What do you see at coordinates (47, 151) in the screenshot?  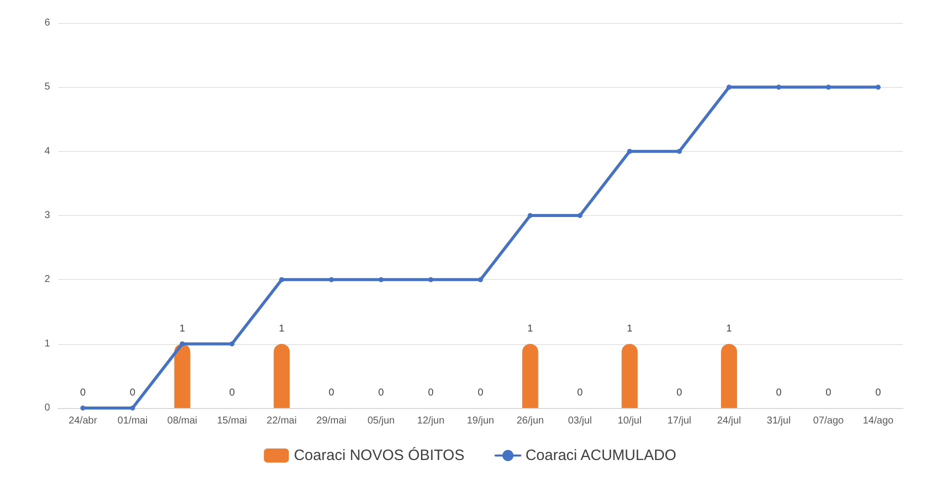 I see `y-tick-label: 4` at bounding box center [47, 151].